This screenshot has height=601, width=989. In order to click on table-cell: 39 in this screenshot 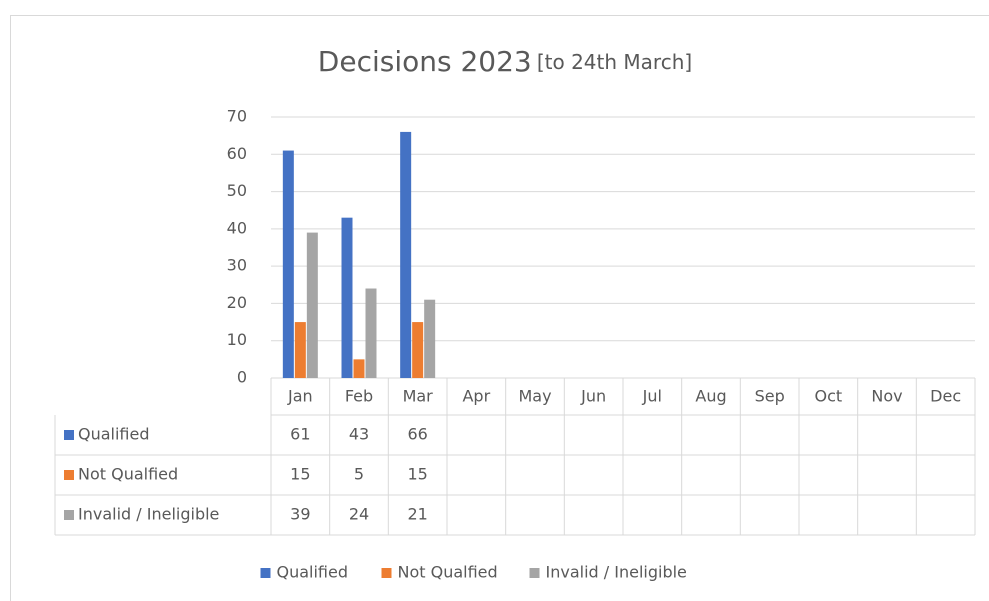, I will do `click(300, 514)`.